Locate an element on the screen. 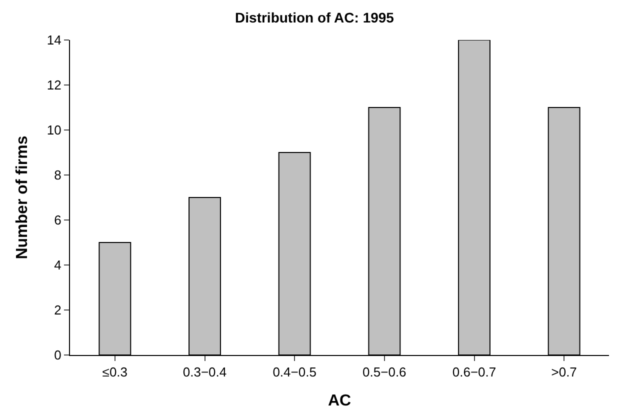 This screenshot has width=629, height=418. y-tick-label: 8 is located at coordinates (58, 175).